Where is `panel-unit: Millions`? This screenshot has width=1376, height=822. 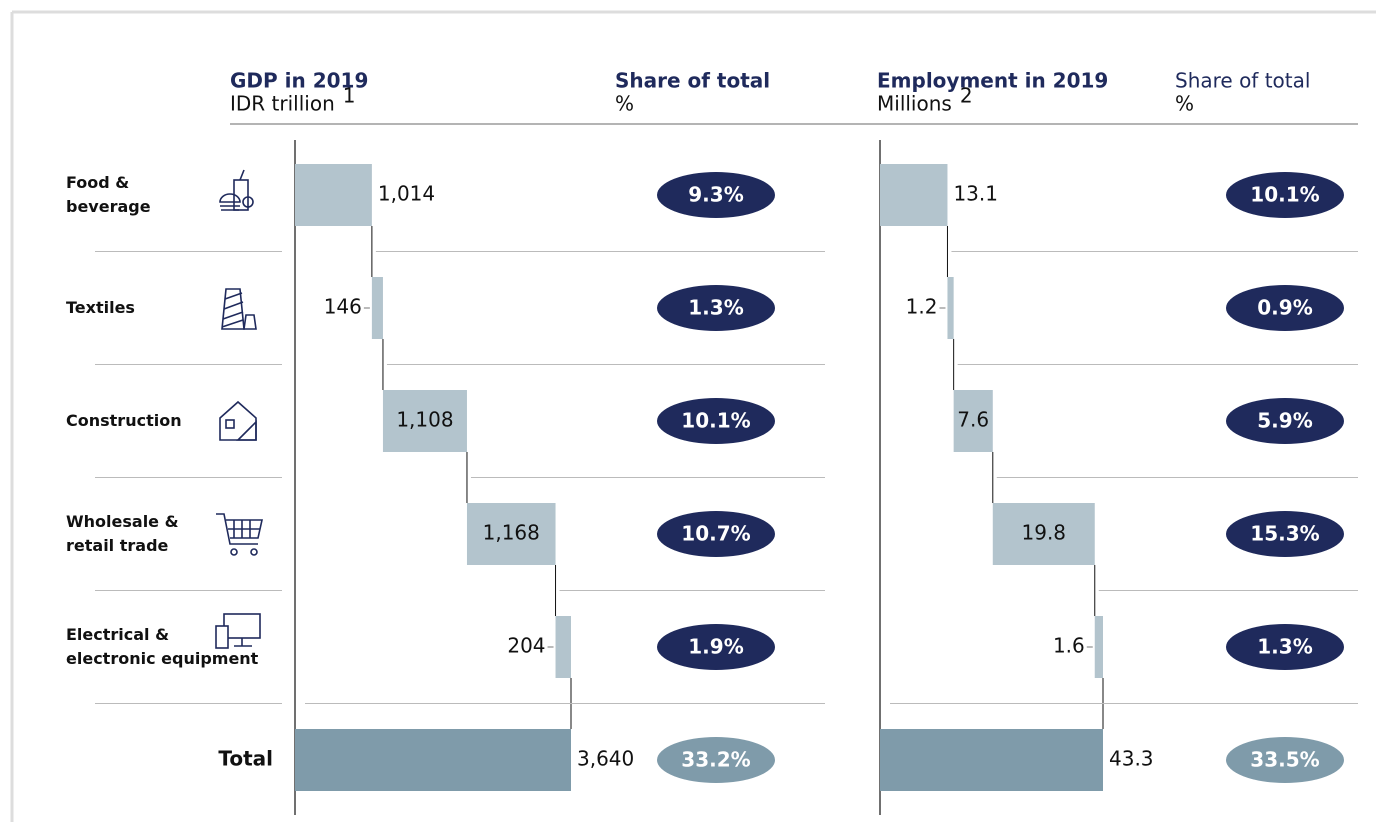 panel-unit: Millions is located at coordinates (914, 104).